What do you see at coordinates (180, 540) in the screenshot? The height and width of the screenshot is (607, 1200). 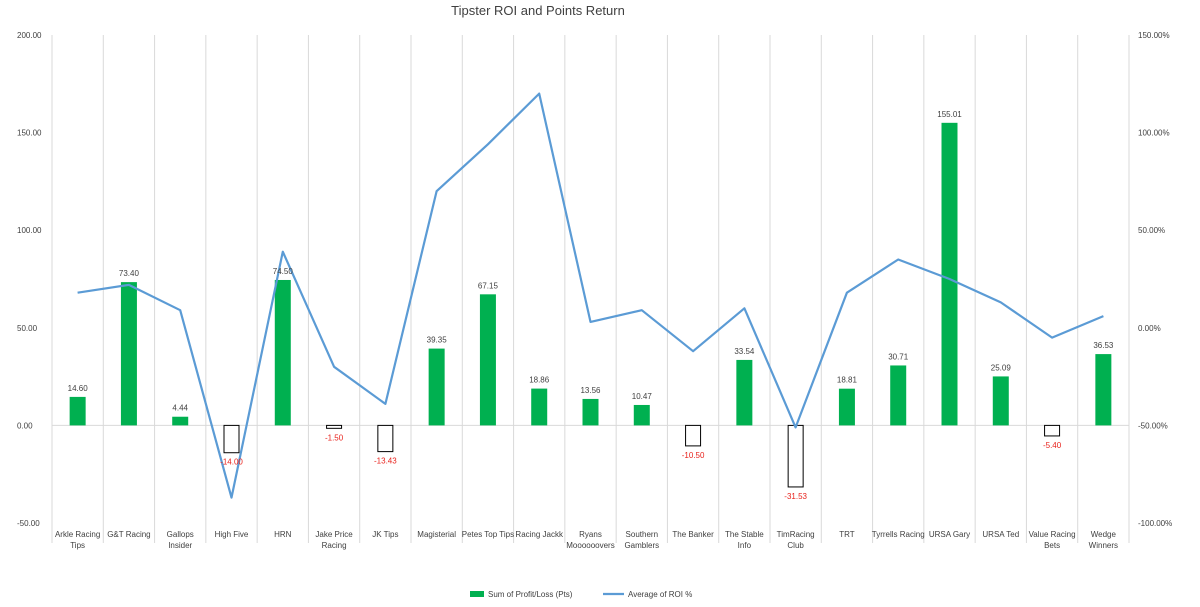 I see `category-label: Gallops Insider` at bounding box center [180, 540].